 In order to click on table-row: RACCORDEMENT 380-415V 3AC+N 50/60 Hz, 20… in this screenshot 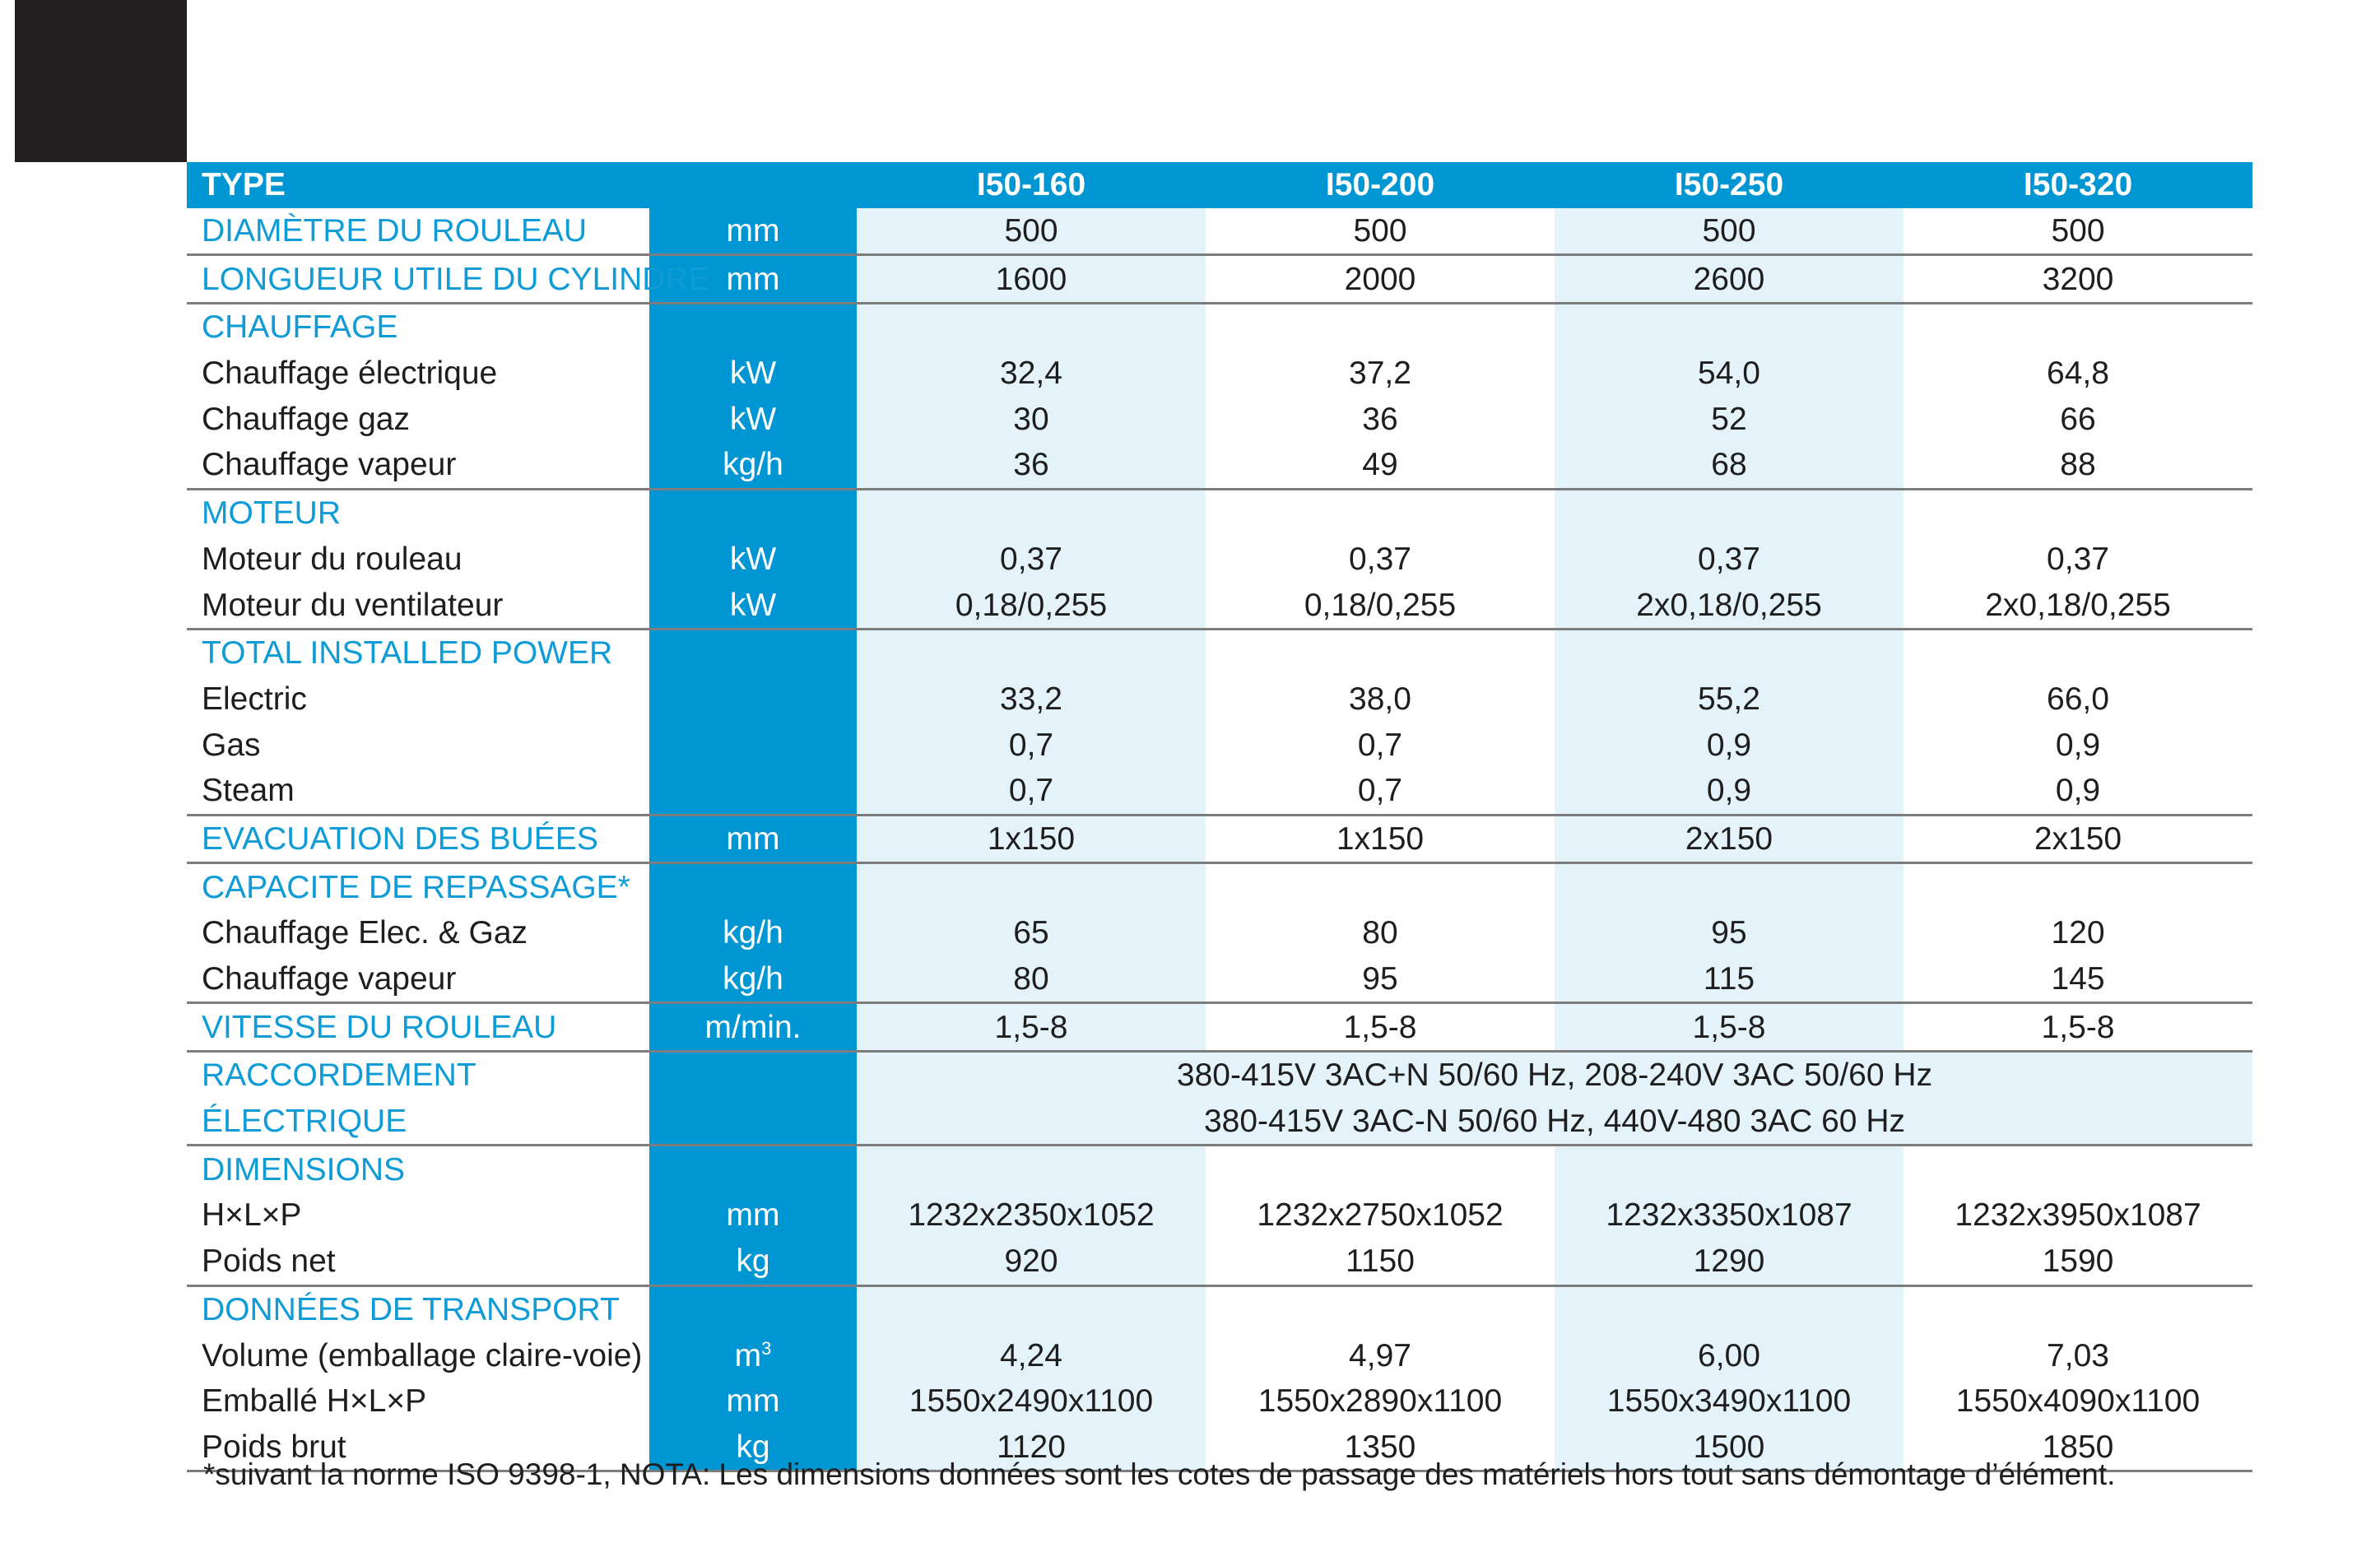, I will do `click(1219, 1075)`.